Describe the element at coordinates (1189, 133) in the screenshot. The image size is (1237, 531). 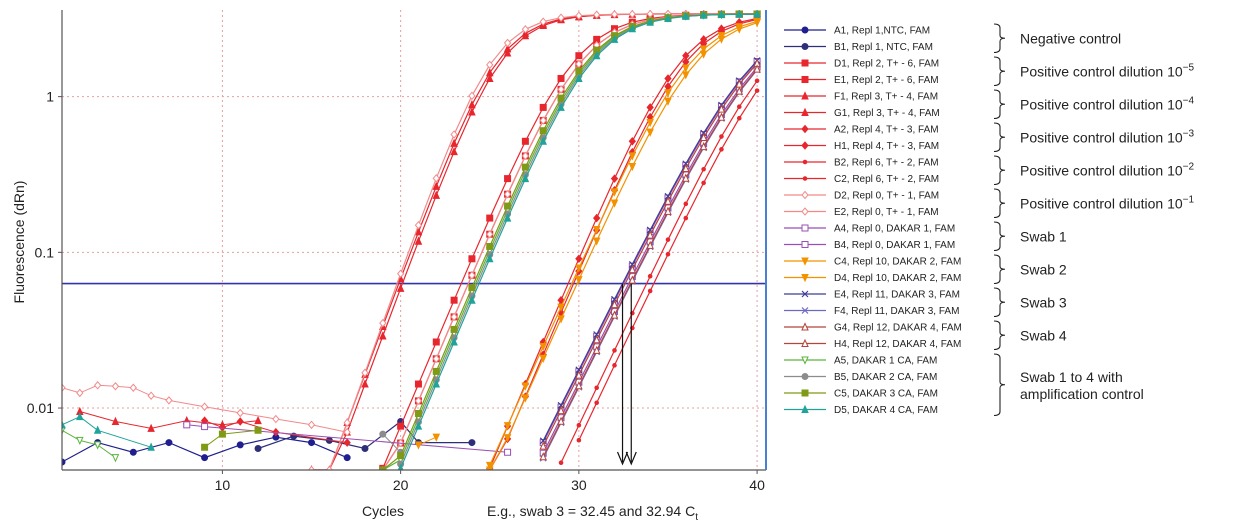
I see `legend-group-exponent: −3` at that location.